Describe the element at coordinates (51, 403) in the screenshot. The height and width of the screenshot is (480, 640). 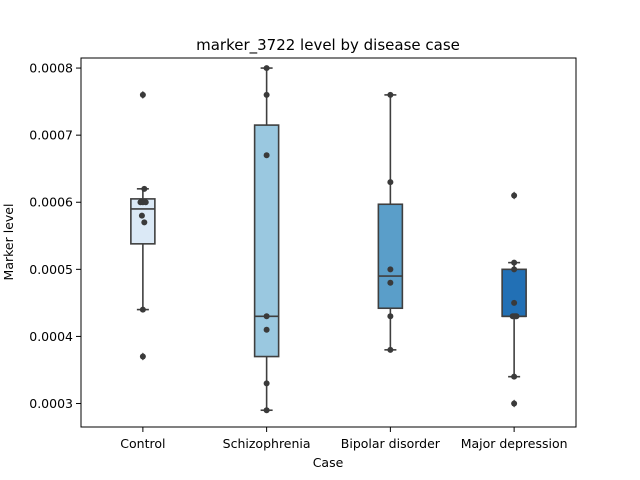
I see `y-tick-label: 0.0003` at that location.